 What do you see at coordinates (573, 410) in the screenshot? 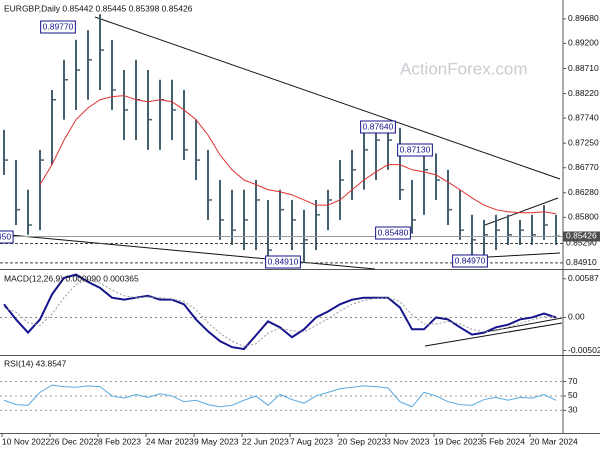
I see `y-tick-label: 30` at bounding box center [573, 410].